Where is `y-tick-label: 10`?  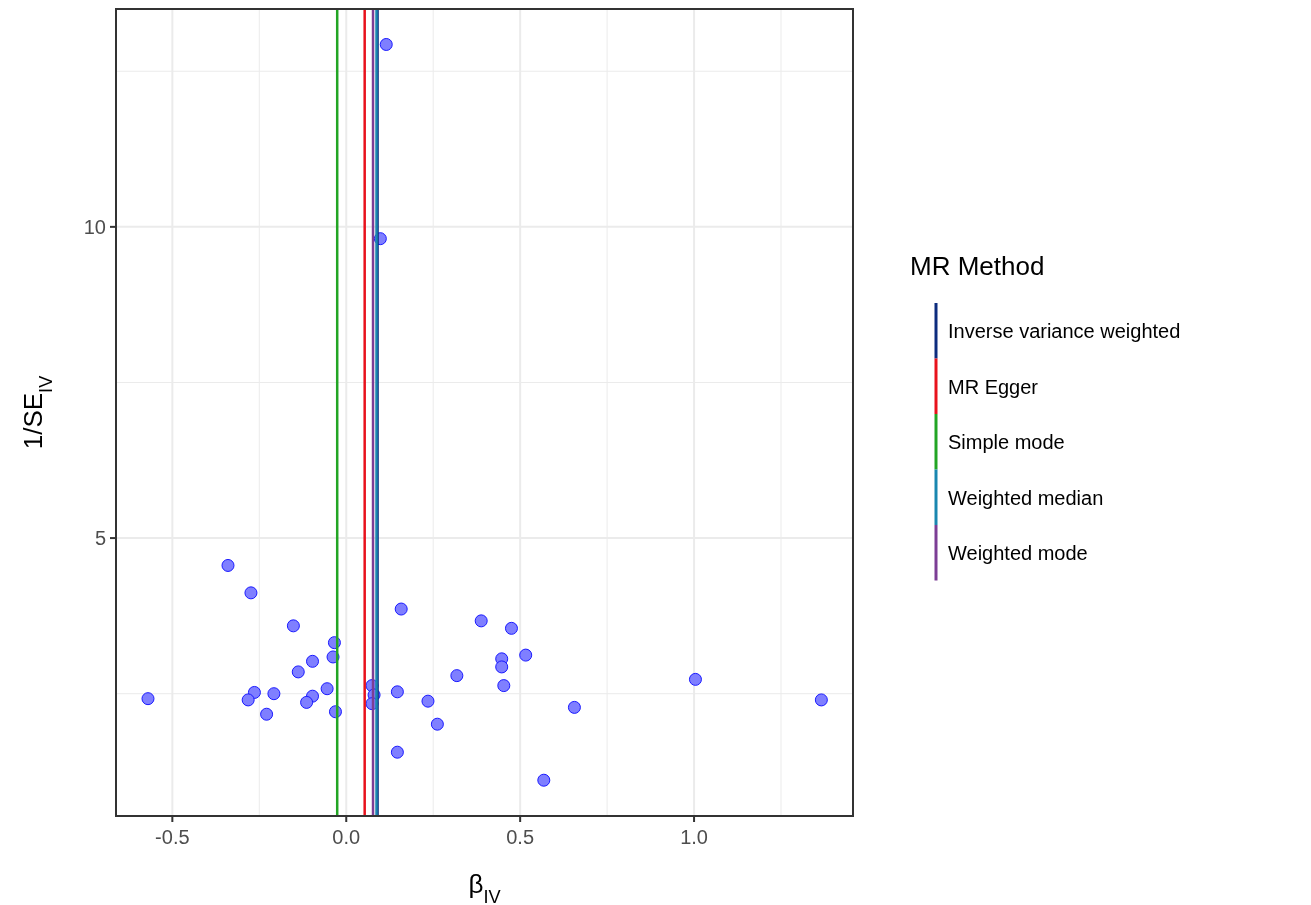
y-tick-label: 10 is located at coordinates (94, 226).